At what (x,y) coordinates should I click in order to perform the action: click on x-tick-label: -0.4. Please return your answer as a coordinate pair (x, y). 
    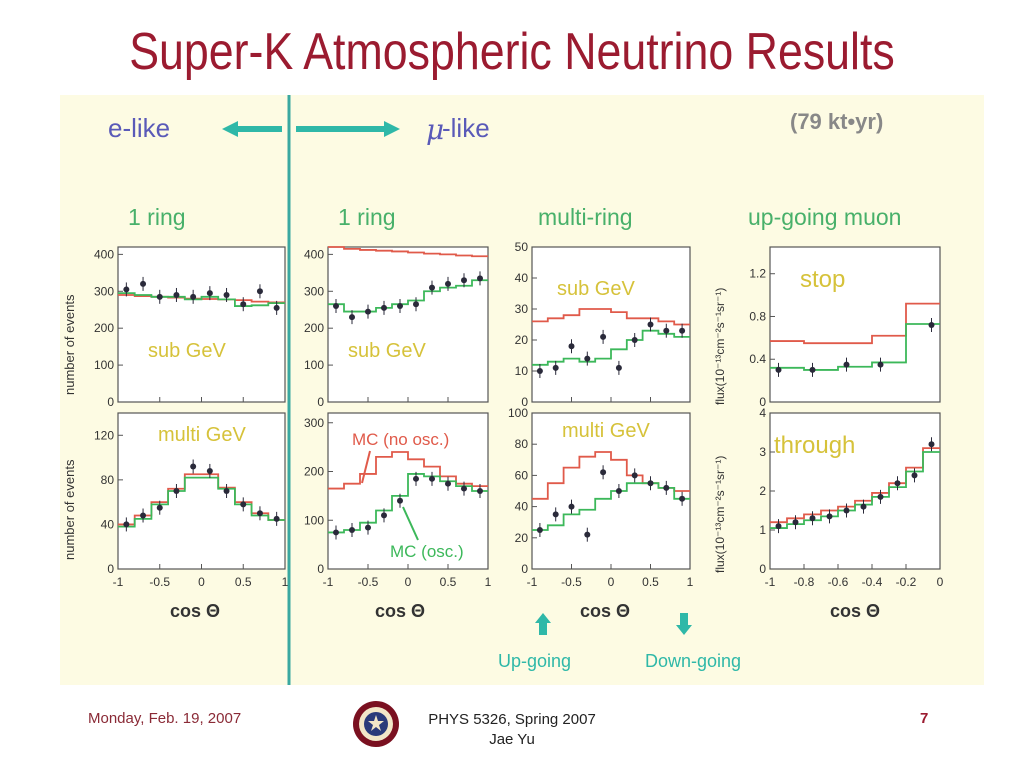
    Looking at the image, I should click on (872, 582).